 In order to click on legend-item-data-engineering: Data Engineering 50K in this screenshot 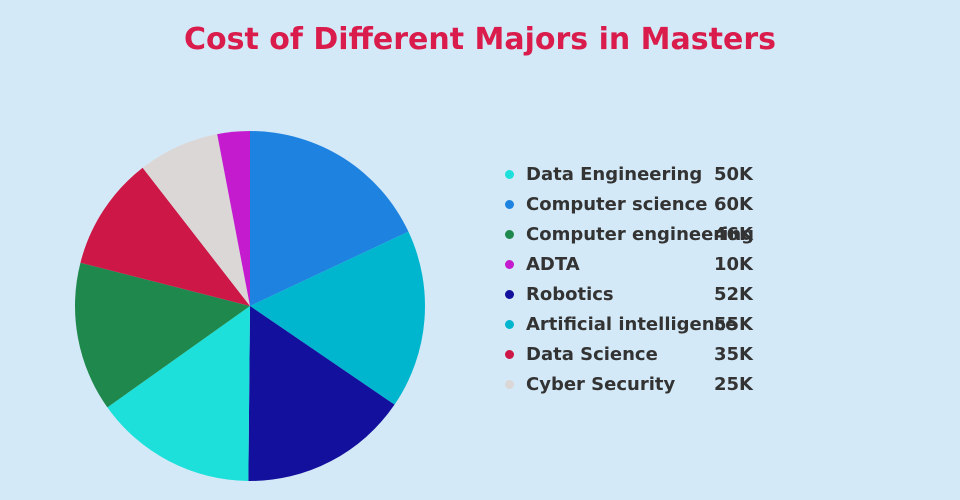, I will do `click(635, 175)`.